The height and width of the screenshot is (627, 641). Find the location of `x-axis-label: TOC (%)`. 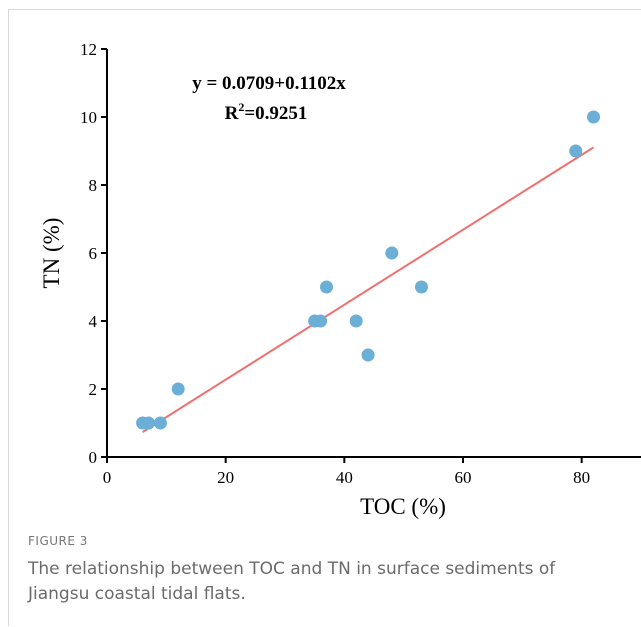

x-axis-label: TOC (%) is located at coordinates (403, 506).